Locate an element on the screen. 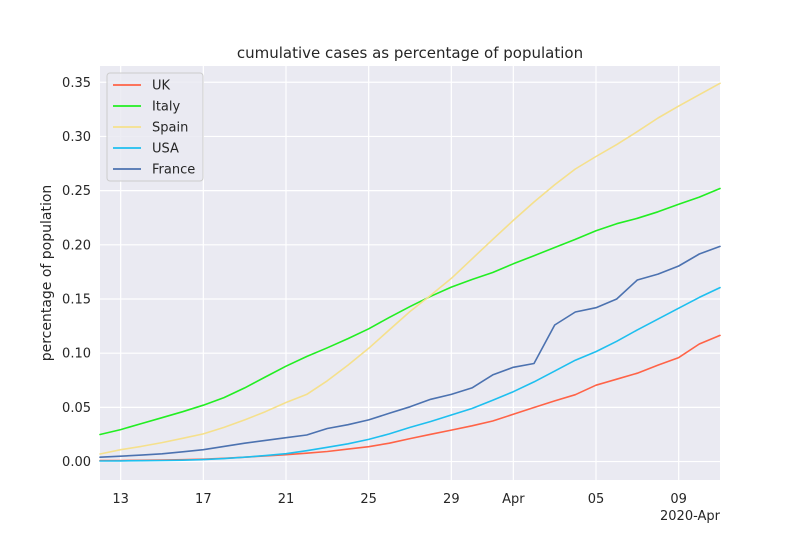 This screenshot has width=800, height=550. x-tick-label: Apr is located at coordinates (513, 499).